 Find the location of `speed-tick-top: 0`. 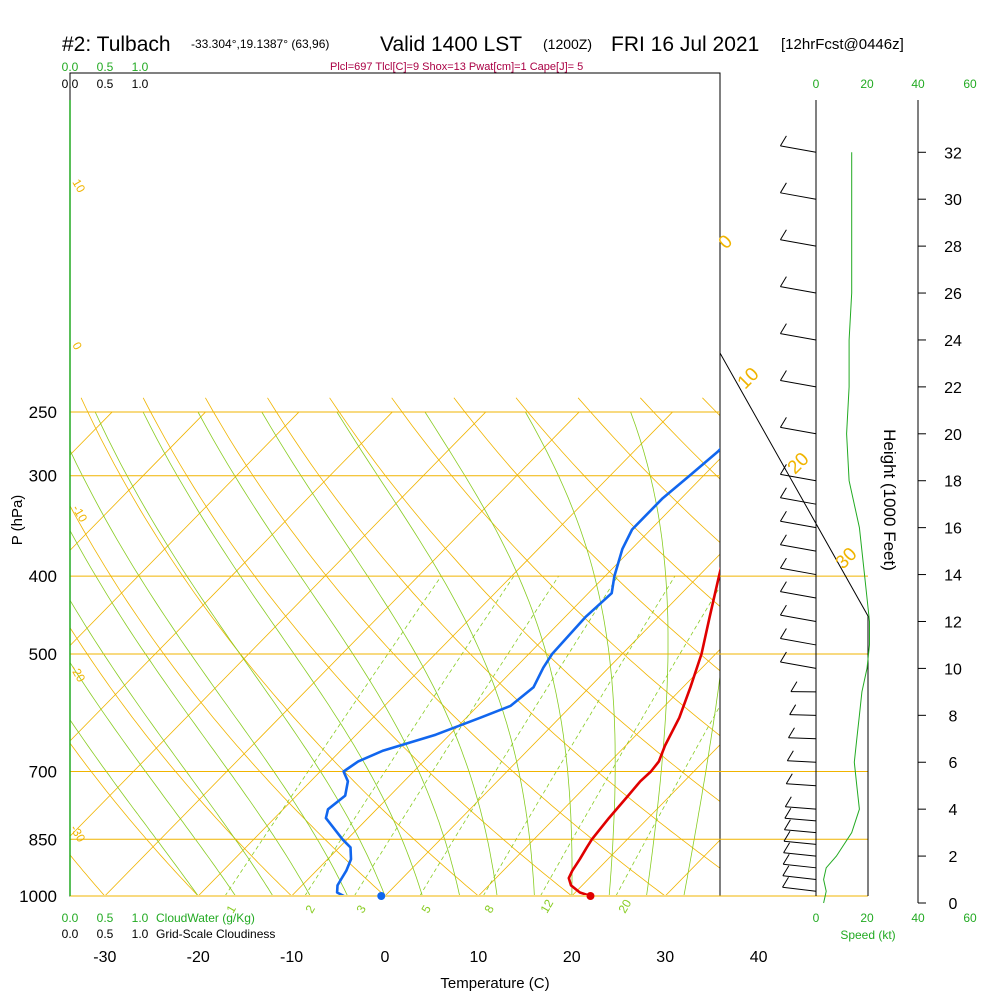

speed-tick-top: 0 is located at coordinates (816, 84).